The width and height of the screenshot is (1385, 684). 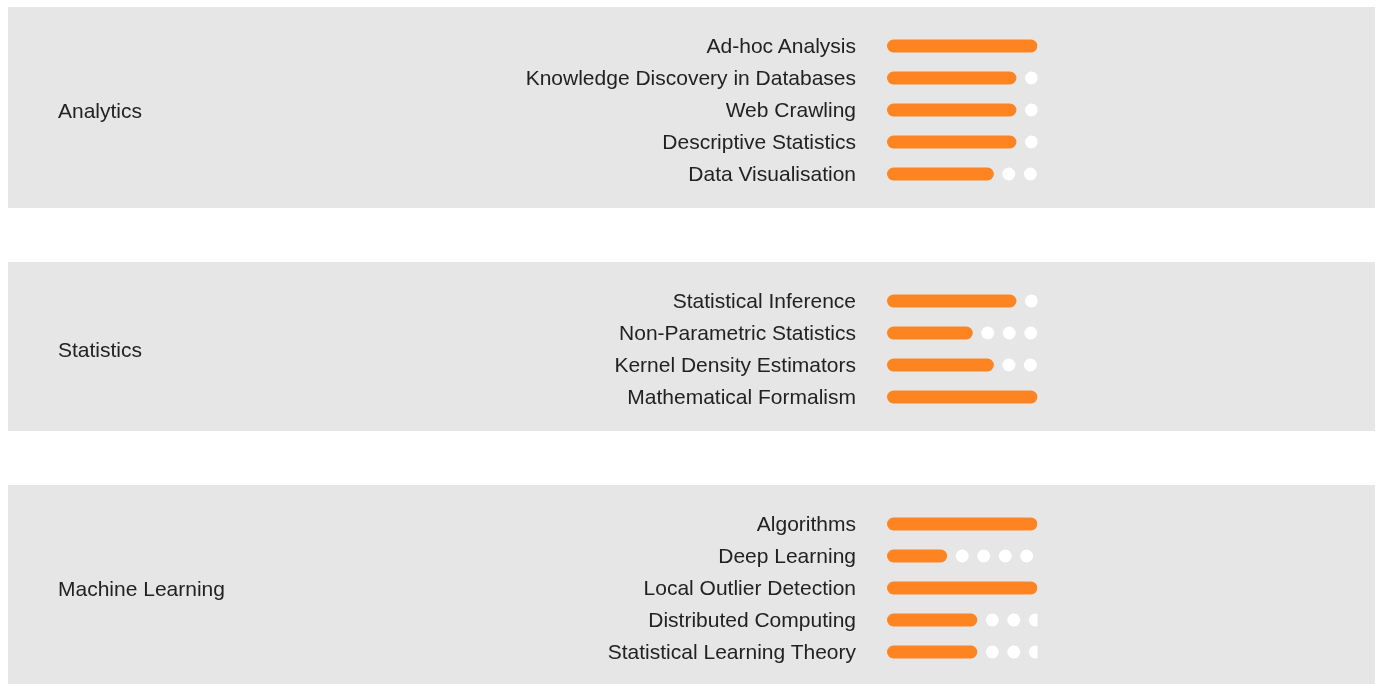 What do you see at coordinates (732, 652) in the screenshot?
I see `y-tick-label: Statistical Learning Theory` at bounding box center [732, 652].